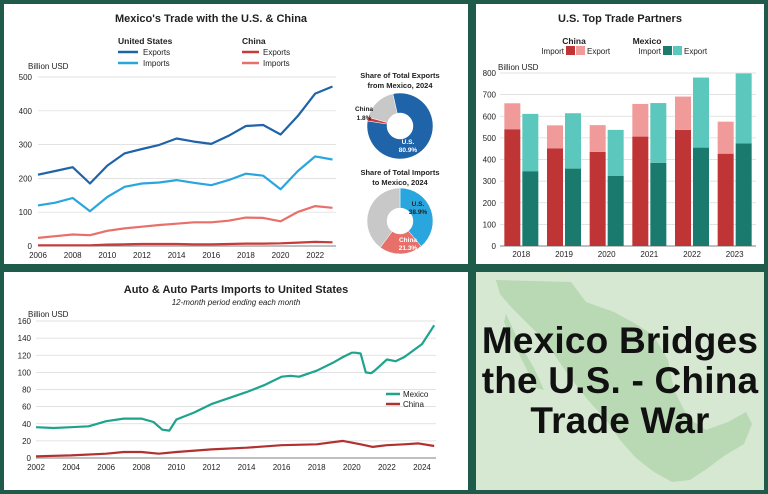 This screenshot has width=768, height=494. What do you see at coordinates (382, 108) in the screenshot?
I see `pie-slice-other` at bounding box center [382, 108].